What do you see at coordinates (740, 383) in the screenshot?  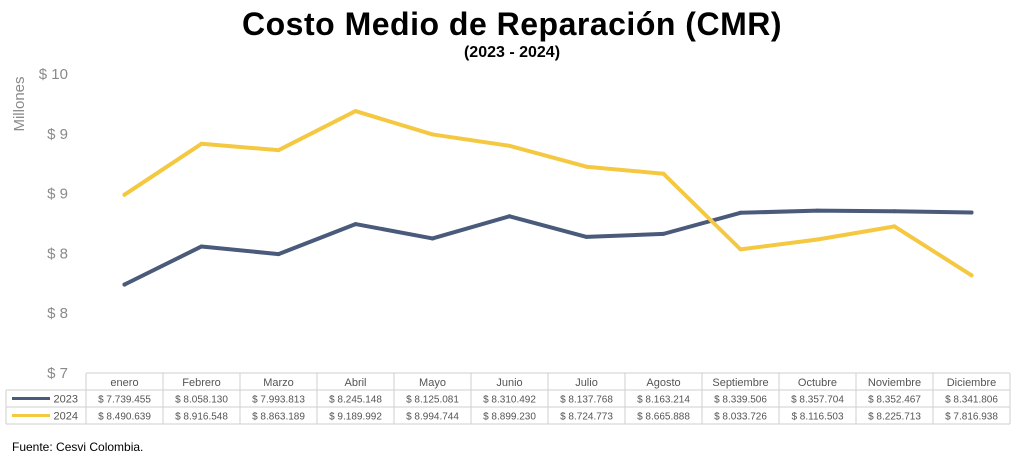 I see `category-label: Septiembre` at bounding box center [740, 383].